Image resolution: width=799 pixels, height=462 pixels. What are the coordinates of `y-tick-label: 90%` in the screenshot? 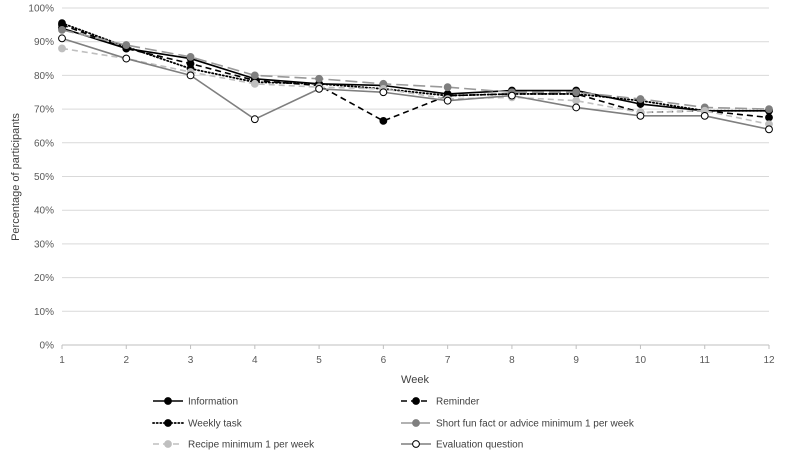 It's located at (44, 42).